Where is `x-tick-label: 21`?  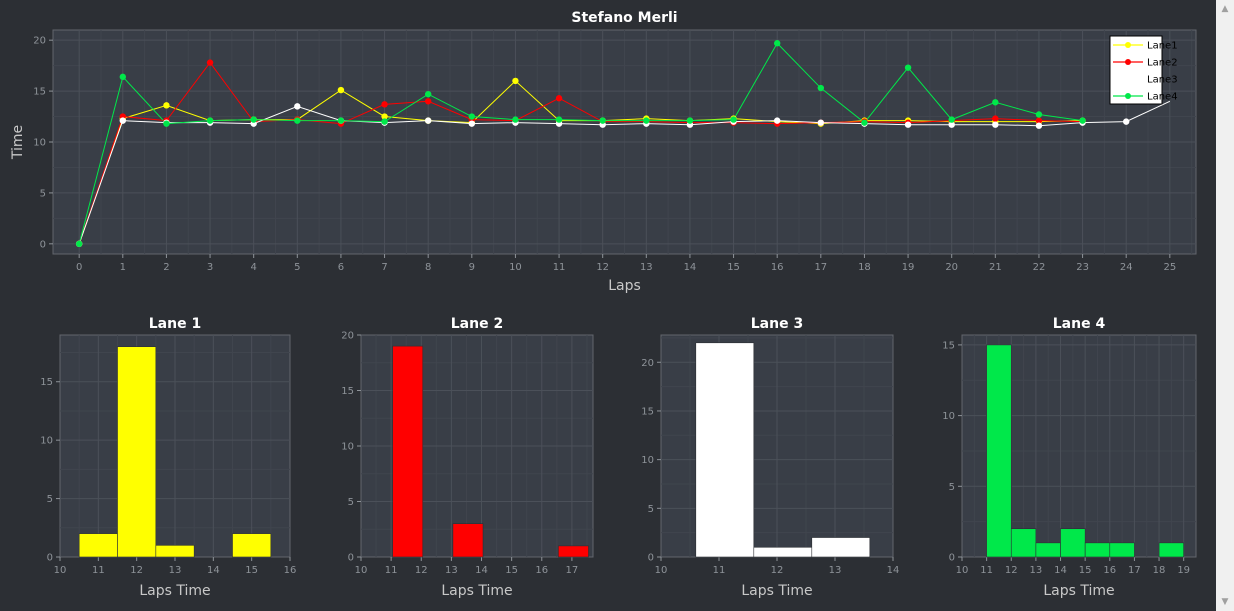 x-tick-label: 21 is located at coordinates (995, 267).